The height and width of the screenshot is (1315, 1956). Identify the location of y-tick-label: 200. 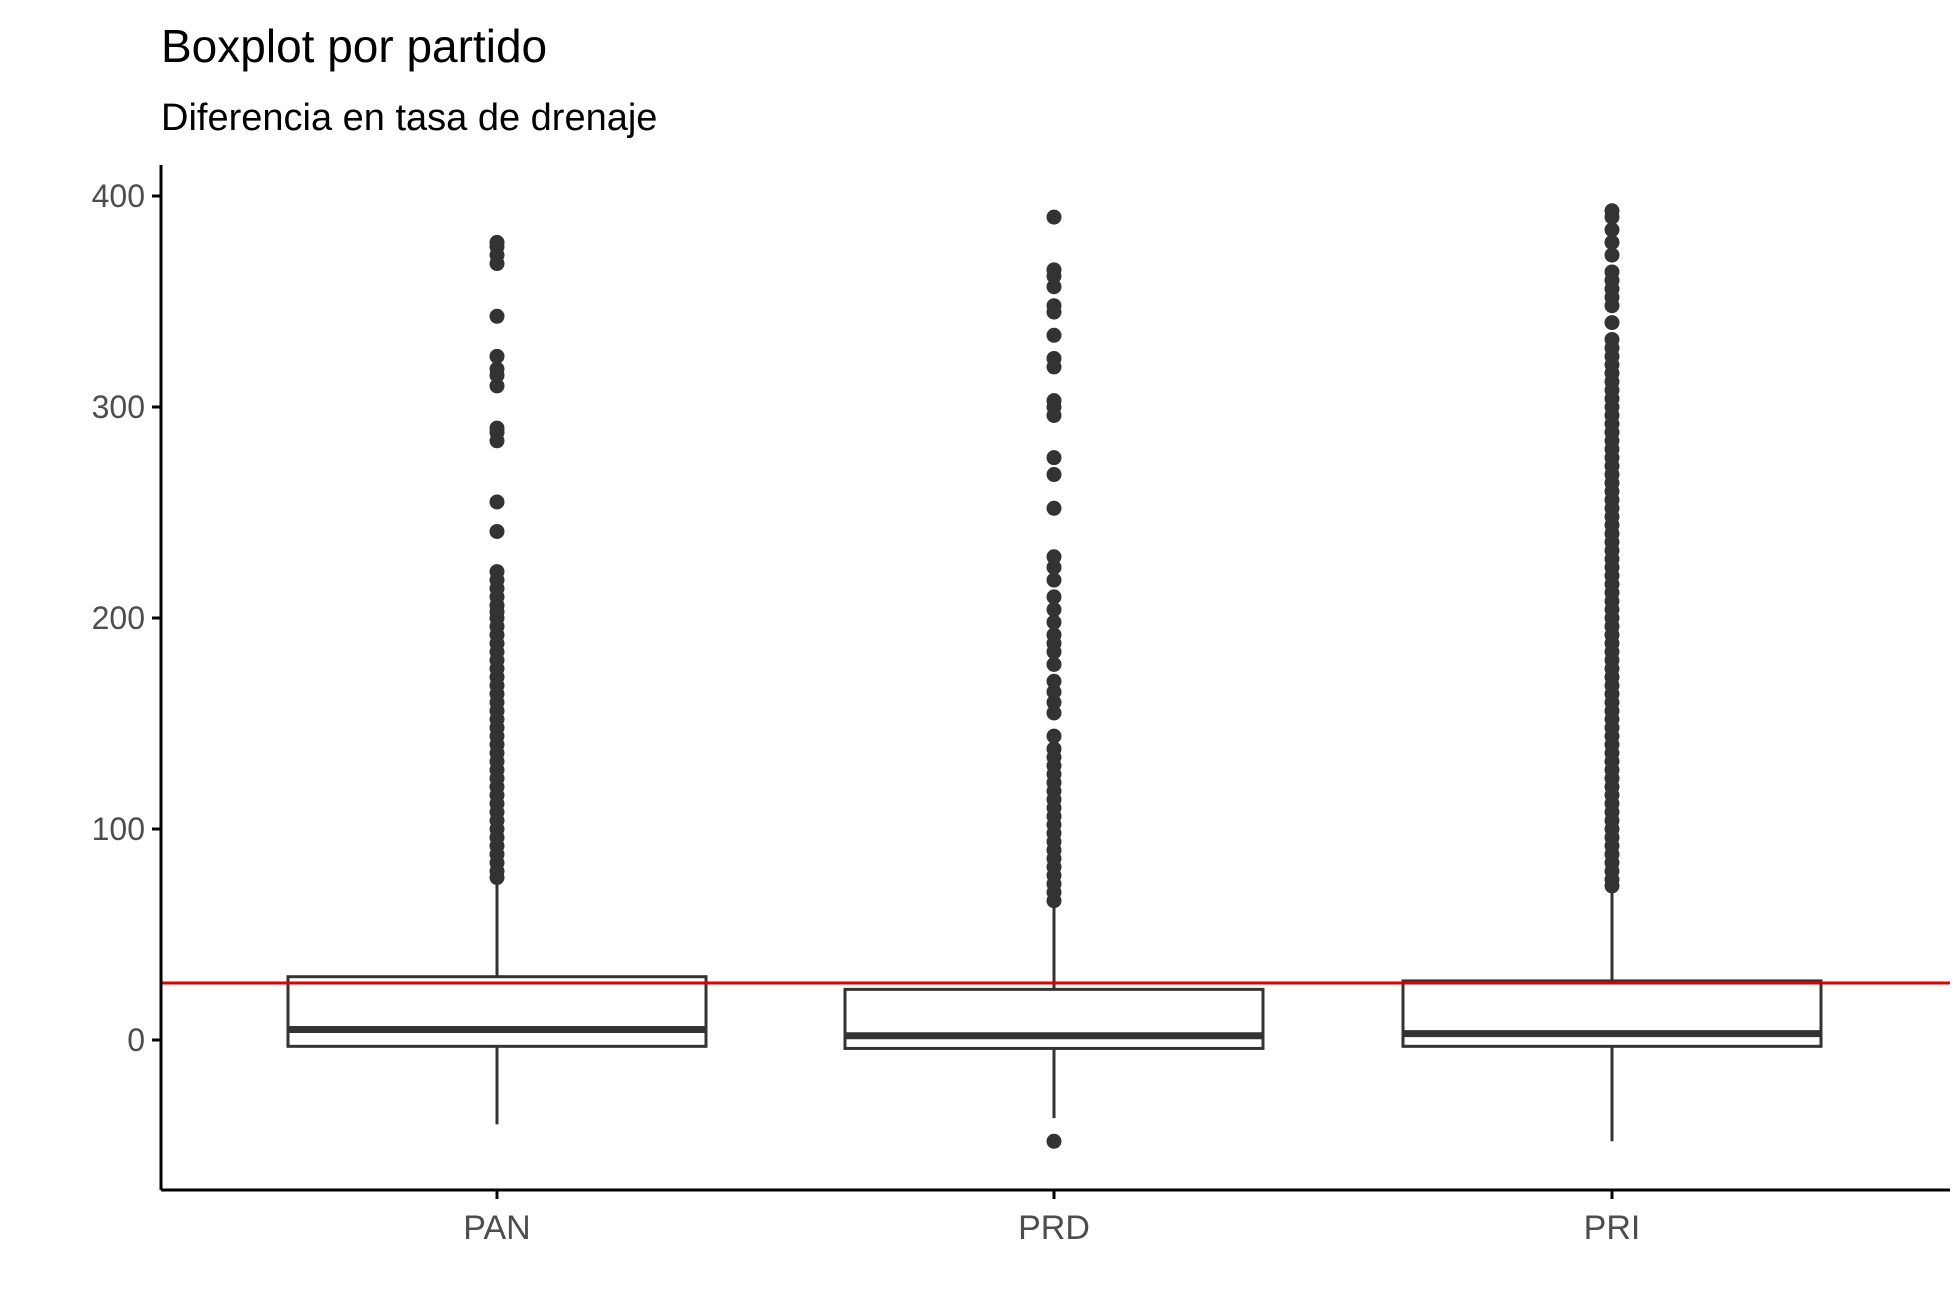
(118, 618).